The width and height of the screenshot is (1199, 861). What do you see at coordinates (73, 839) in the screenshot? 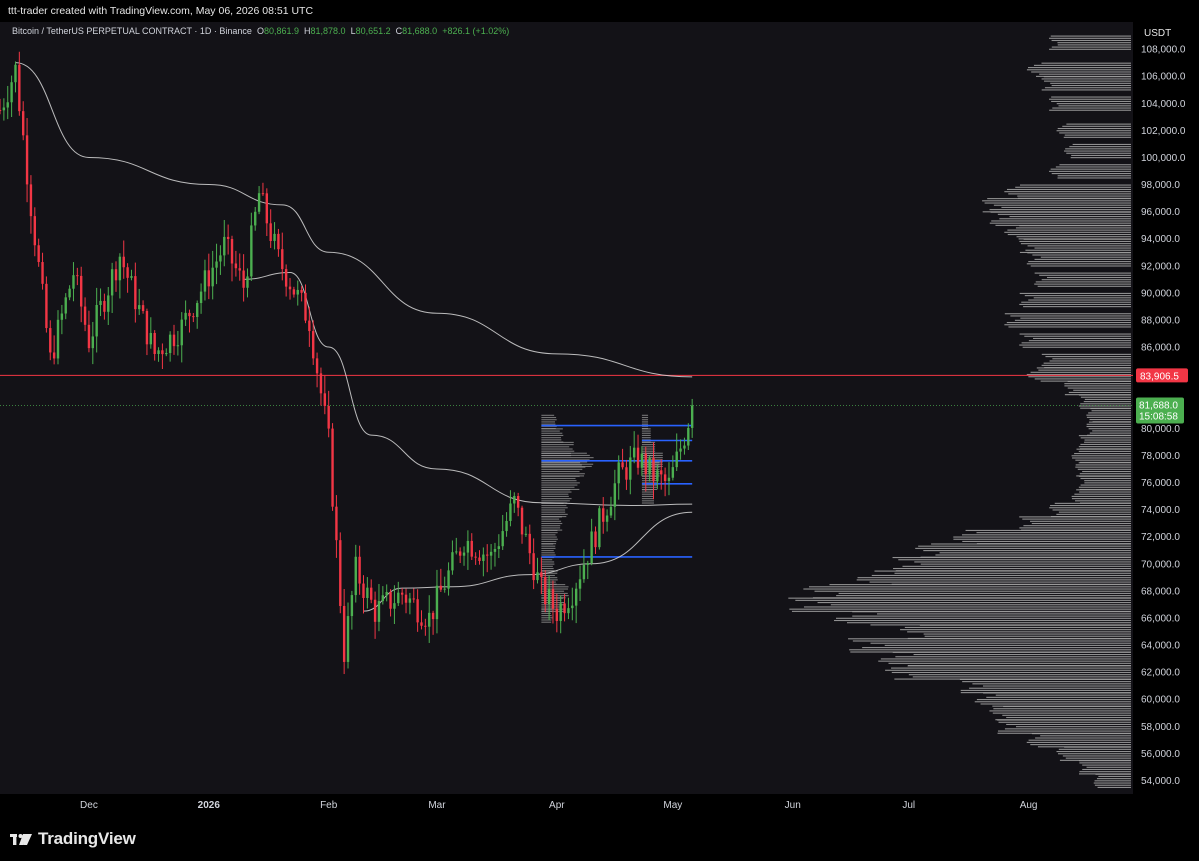
I see `tradingview-logo: TradingView` at bounding box center [73, 839].